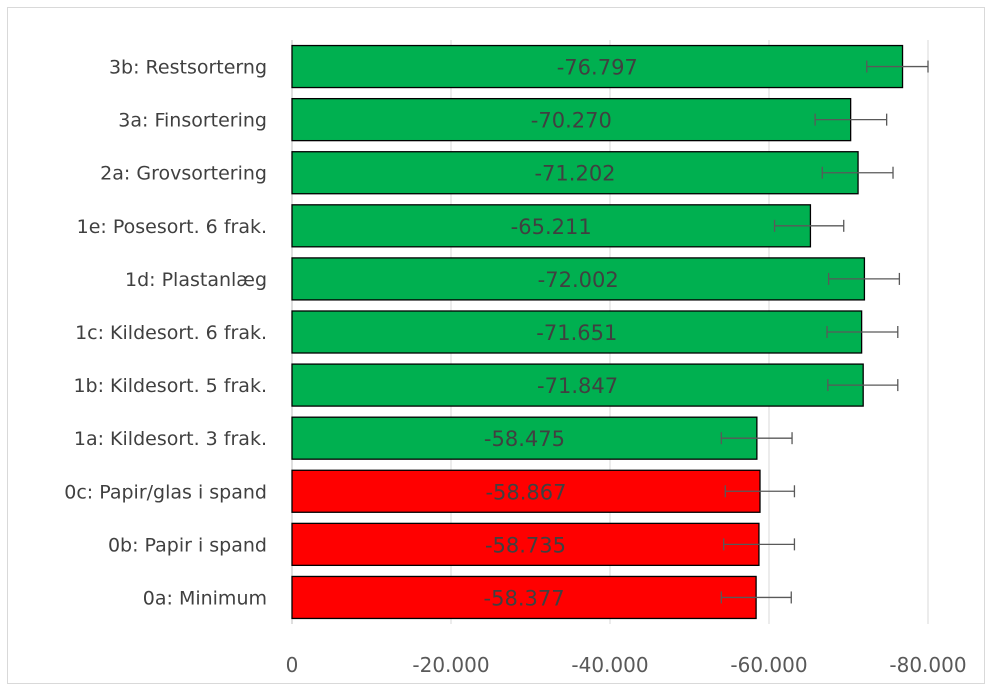  What do you see at coordinates (196, 280) in the screenshot?
I see `category-label: 1d: Plastanlæg` at bounding box center [196, 280].